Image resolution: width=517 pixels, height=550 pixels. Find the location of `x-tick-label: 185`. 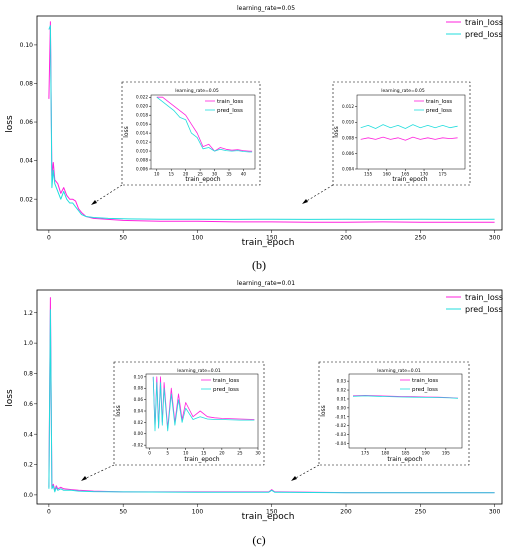

x-tick-label: 185 is located at coordinates (406, 453).